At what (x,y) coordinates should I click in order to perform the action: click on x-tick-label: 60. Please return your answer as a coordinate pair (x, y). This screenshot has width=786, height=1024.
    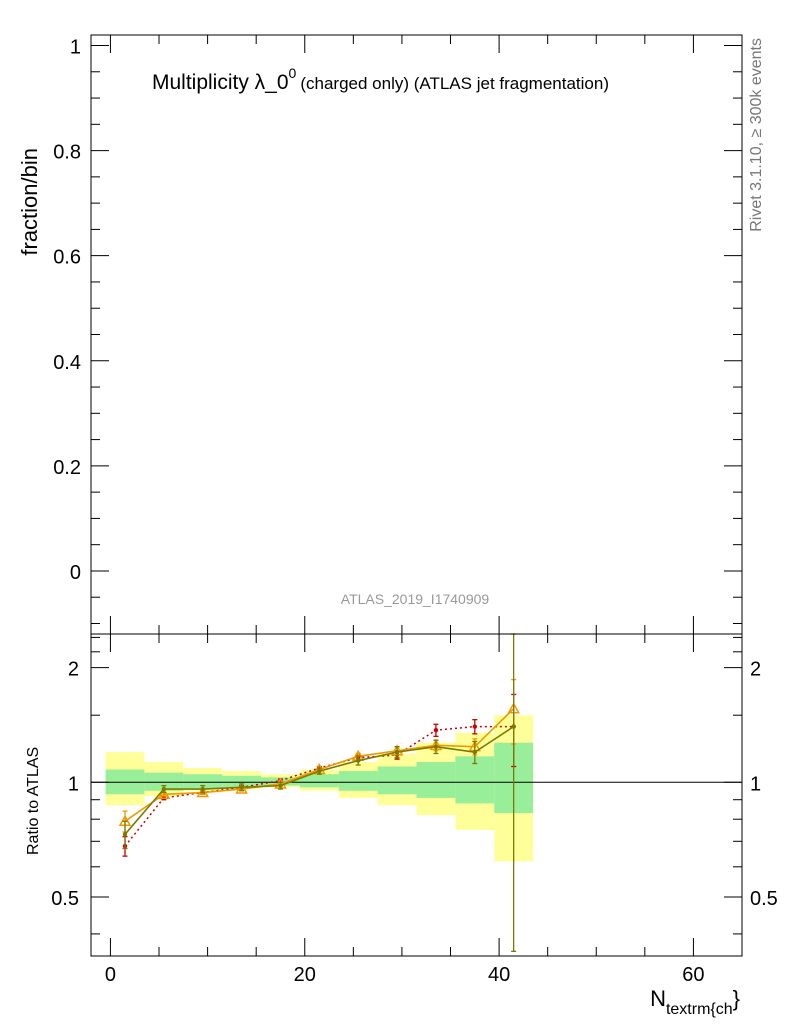
    Looking at the image, I should click on (693, 975).